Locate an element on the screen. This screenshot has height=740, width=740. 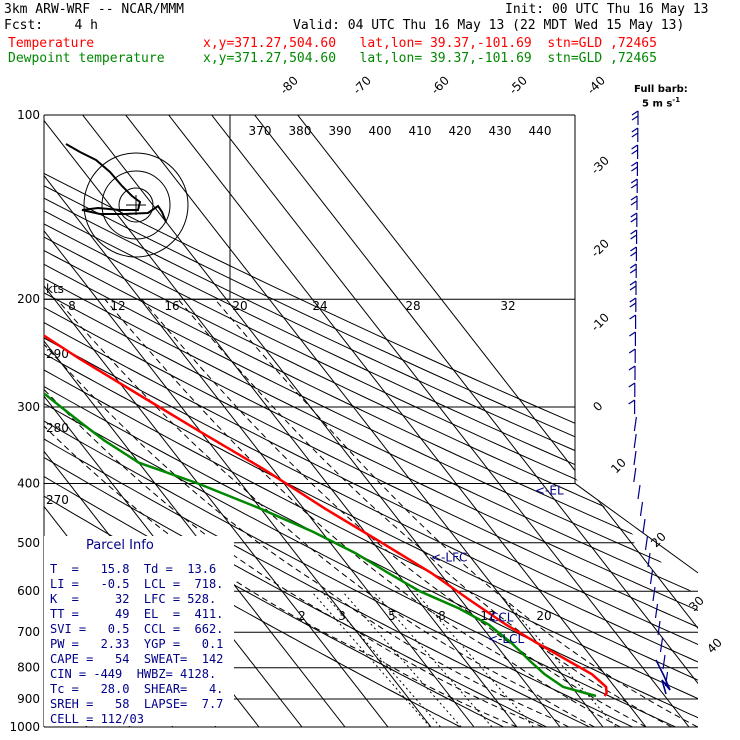
hodograph-ring is located at coordinates (136, 205).